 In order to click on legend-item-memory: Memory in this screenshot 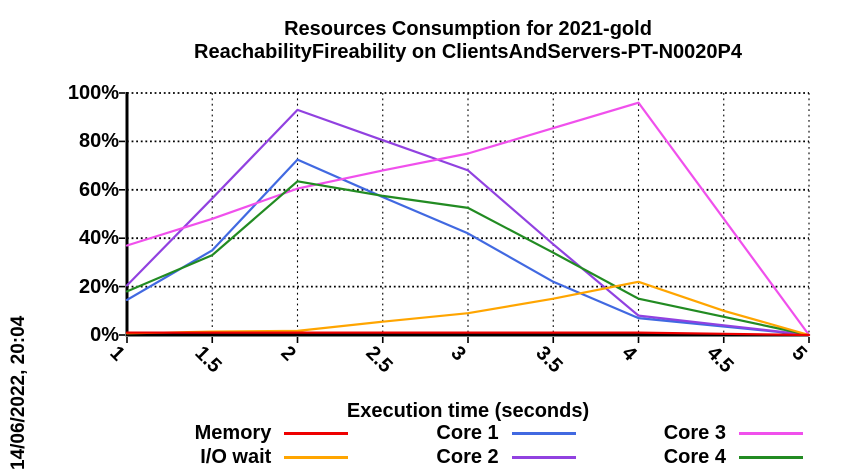, I will do `click(240, 433)`.